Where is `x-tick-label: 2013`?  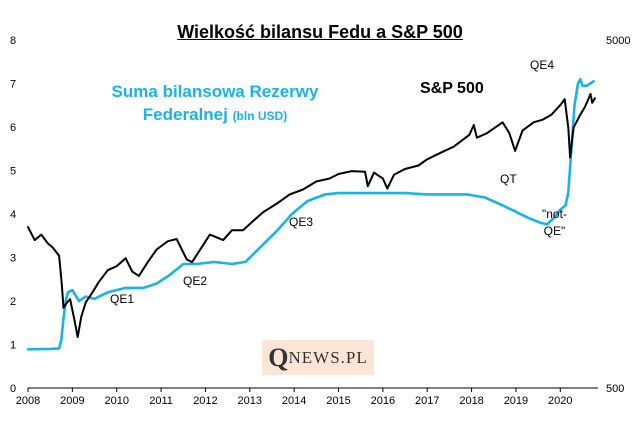
x-tick-label: 2013 is located at coordinates (250, 401).